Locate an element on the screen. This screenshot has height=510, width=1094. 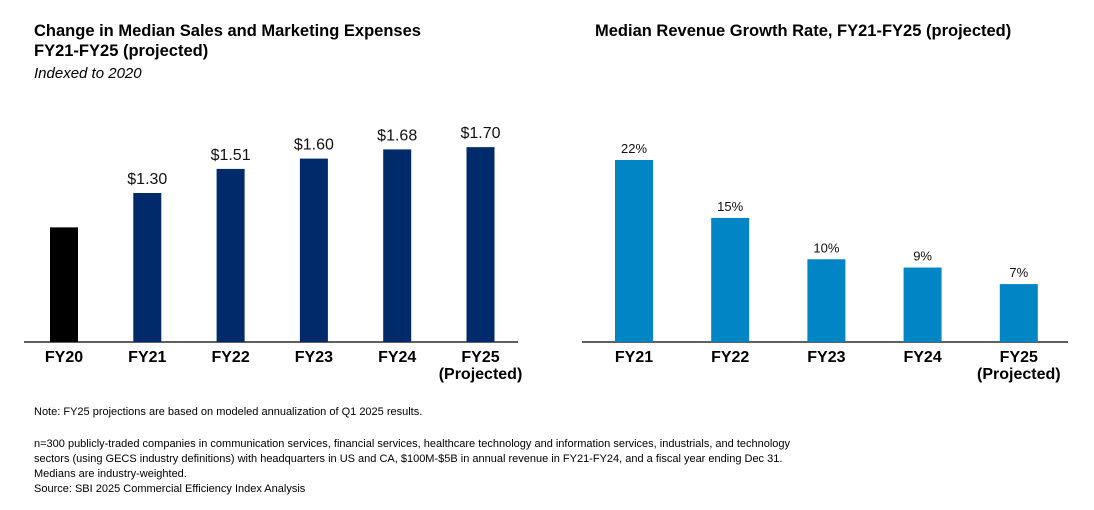
left-chart-title-line2: FY21-FY25 (projected) is located at coordinates (121, 51).